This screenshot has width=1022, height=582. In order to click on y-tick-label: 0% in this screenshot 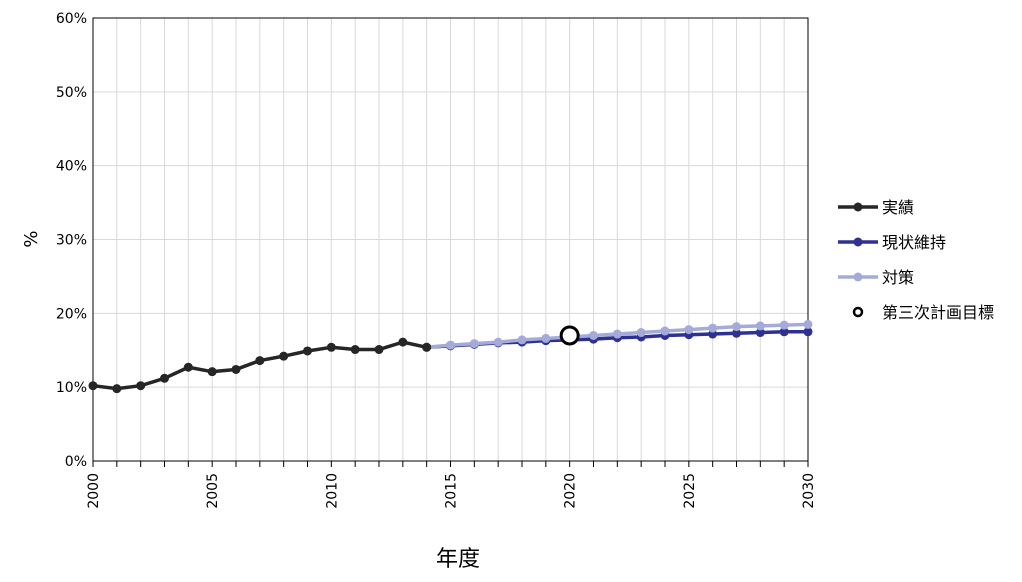, I will do `click(76, 462)`.